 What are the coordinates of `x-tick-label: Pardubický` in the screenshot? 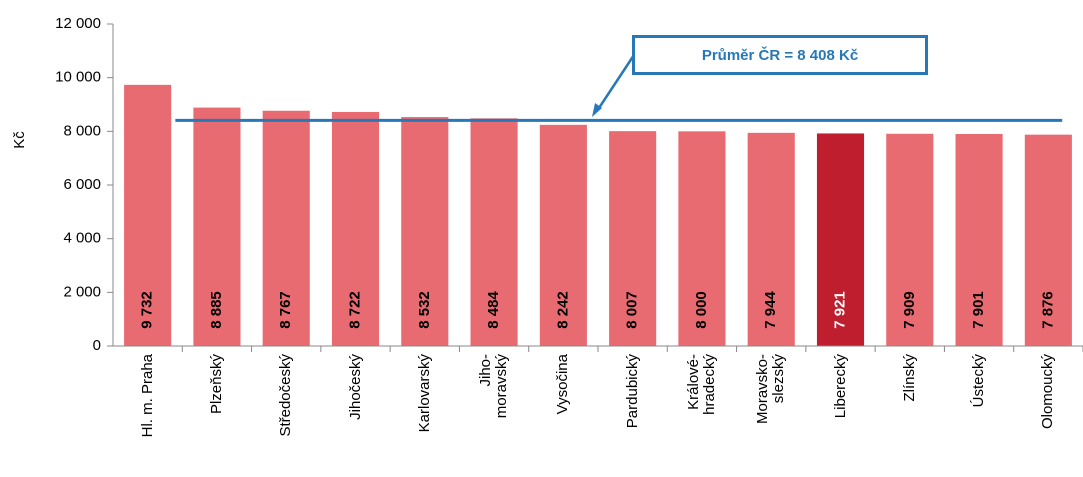 It's located at (632, 391).